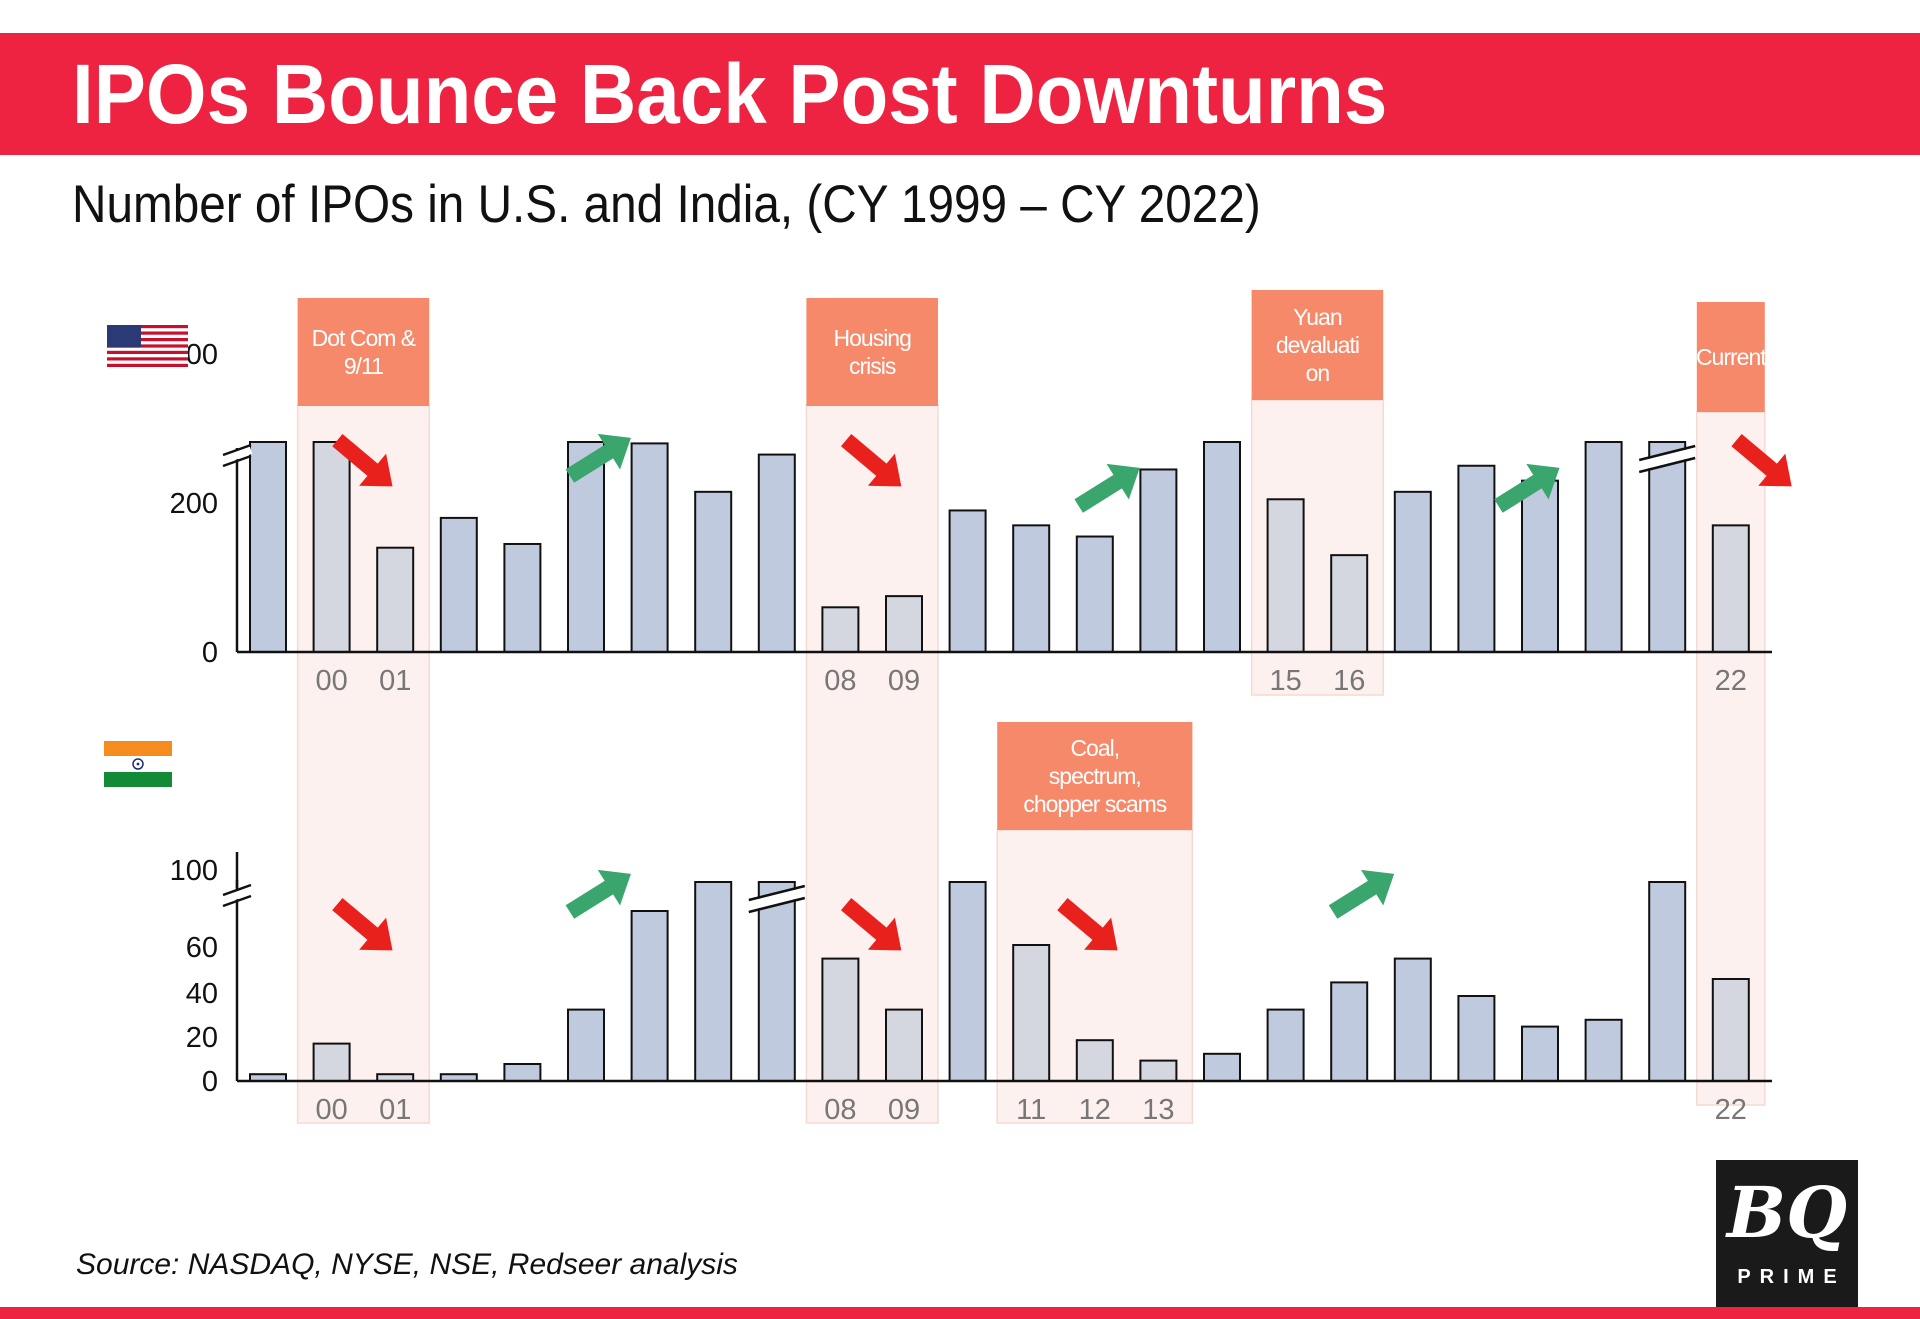 Image resolution: width=1920 pixels, height=1319 pixels. I want to click on bottom-rule, so click(960, 1313).